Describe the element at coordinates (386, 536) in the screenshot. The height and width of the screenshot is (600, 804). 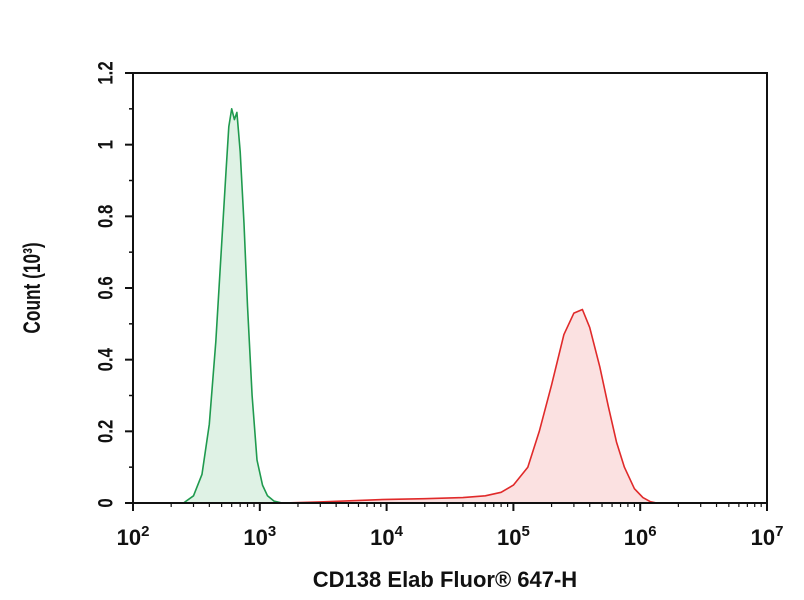
I see `x-tick-label: 104` at that location.